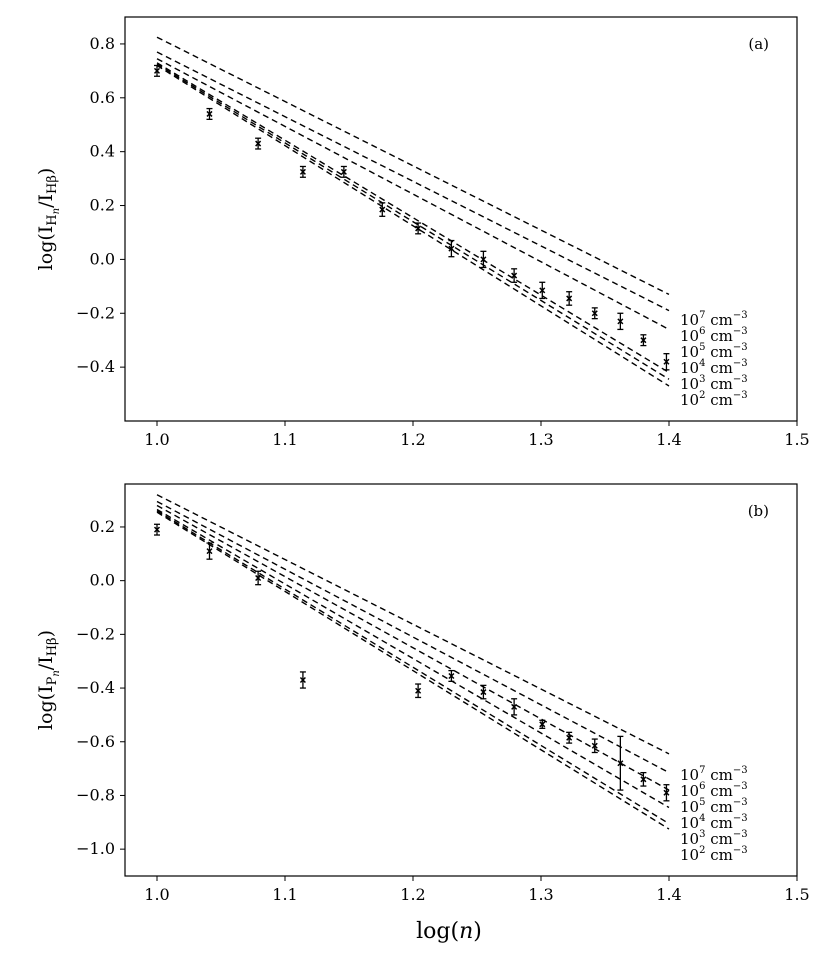  What do you see at coordinates (702, 363) in the screenshot?
I see `label-exponent: 4` at bounding box center [702, 363].